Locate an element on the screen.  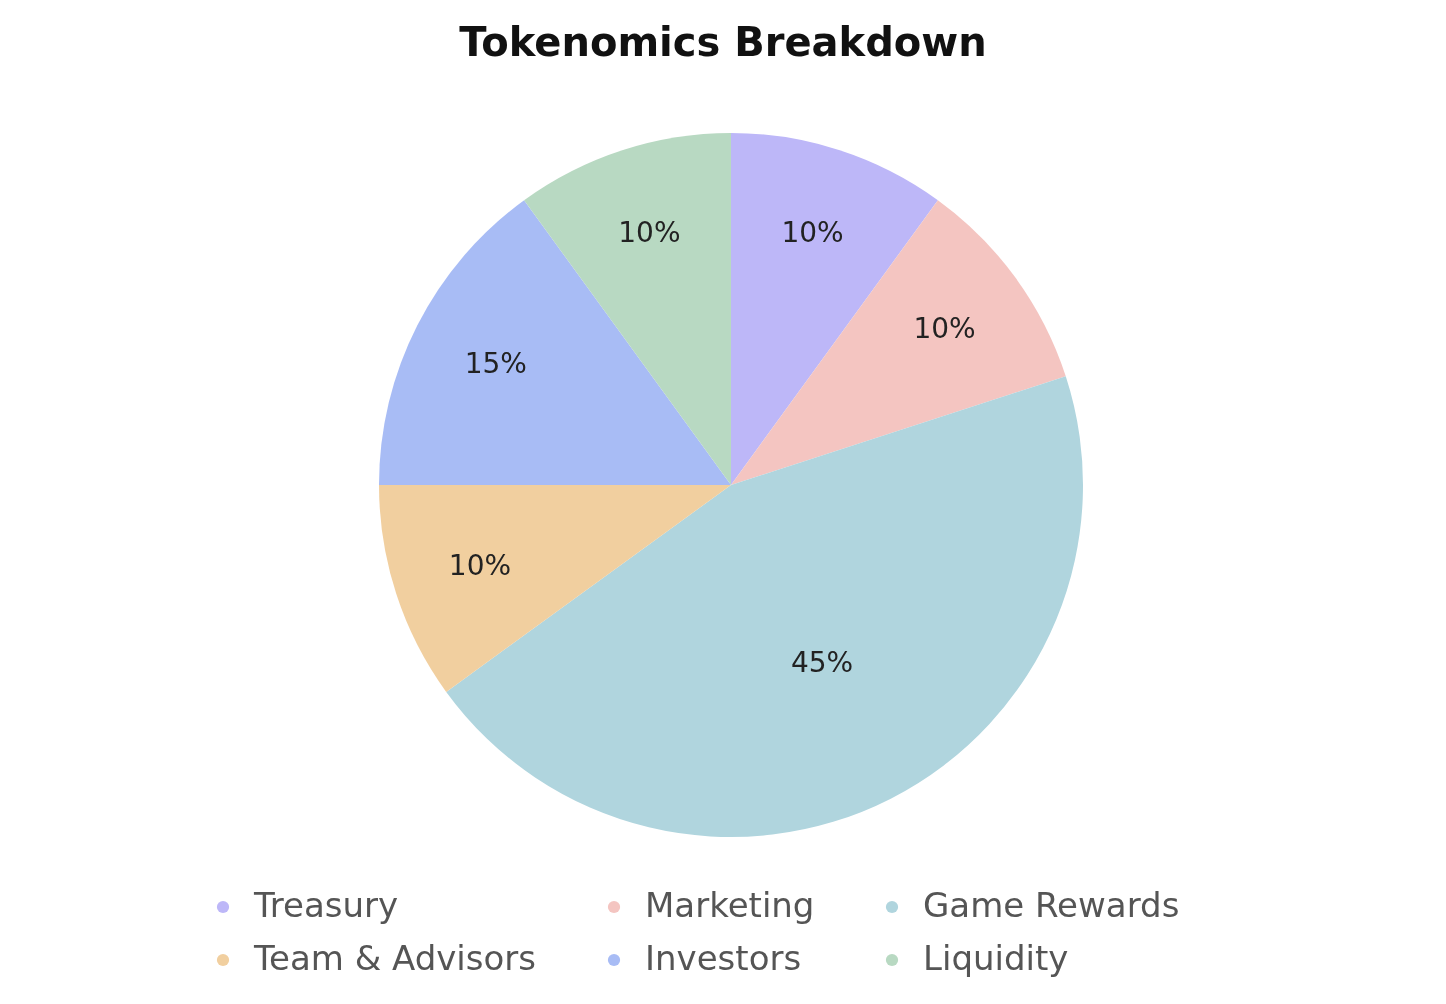
data-label: 45% is located at coordinates (822, 662).